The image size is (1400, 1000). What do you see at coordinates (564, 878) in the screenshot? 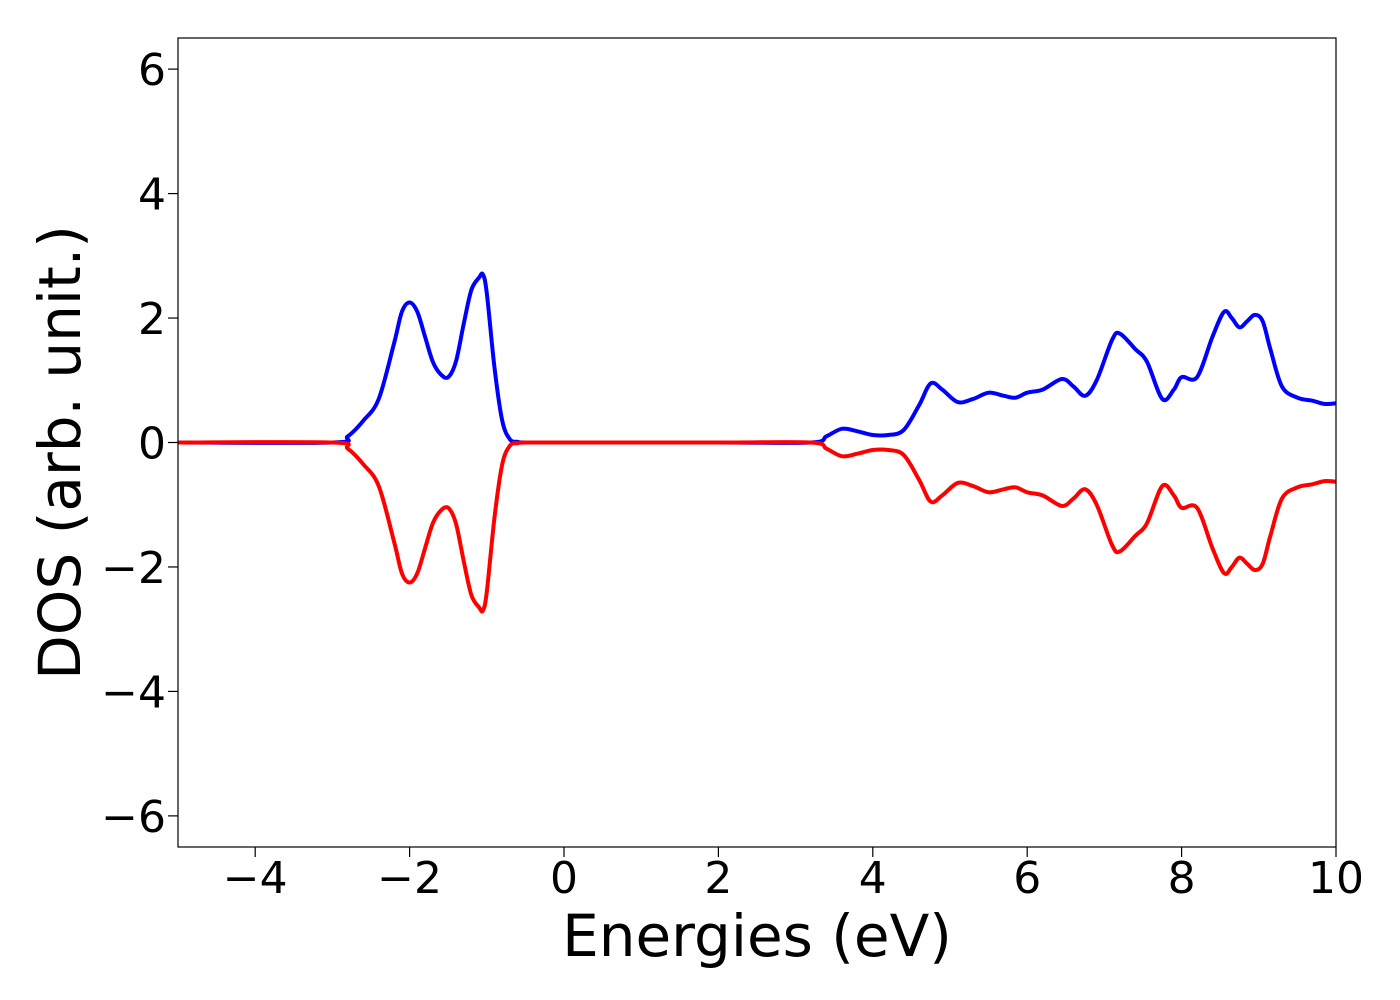
I see `x-tick-label: 0` at bounding box center [564, 878].